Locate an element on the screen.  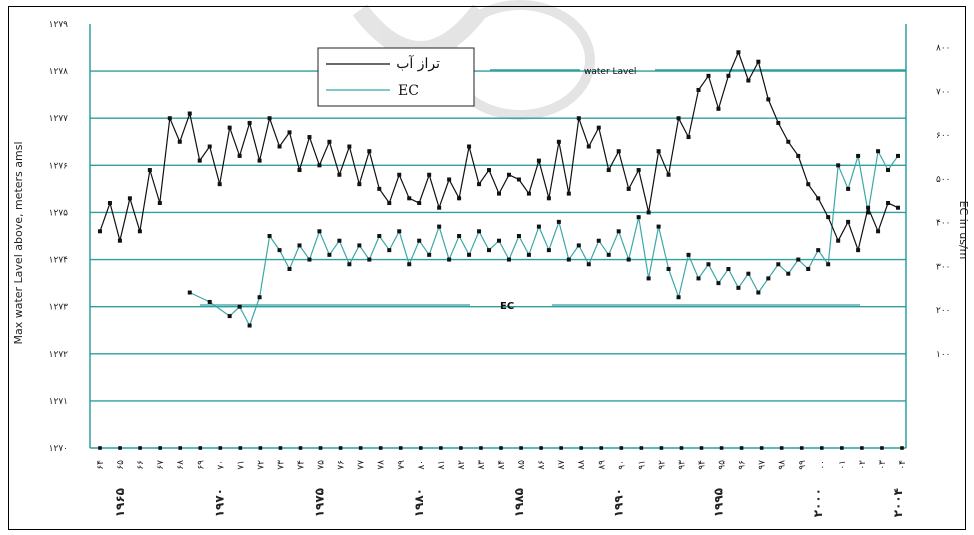
legend: تراز آب EC is located at coordinates (396, 77).